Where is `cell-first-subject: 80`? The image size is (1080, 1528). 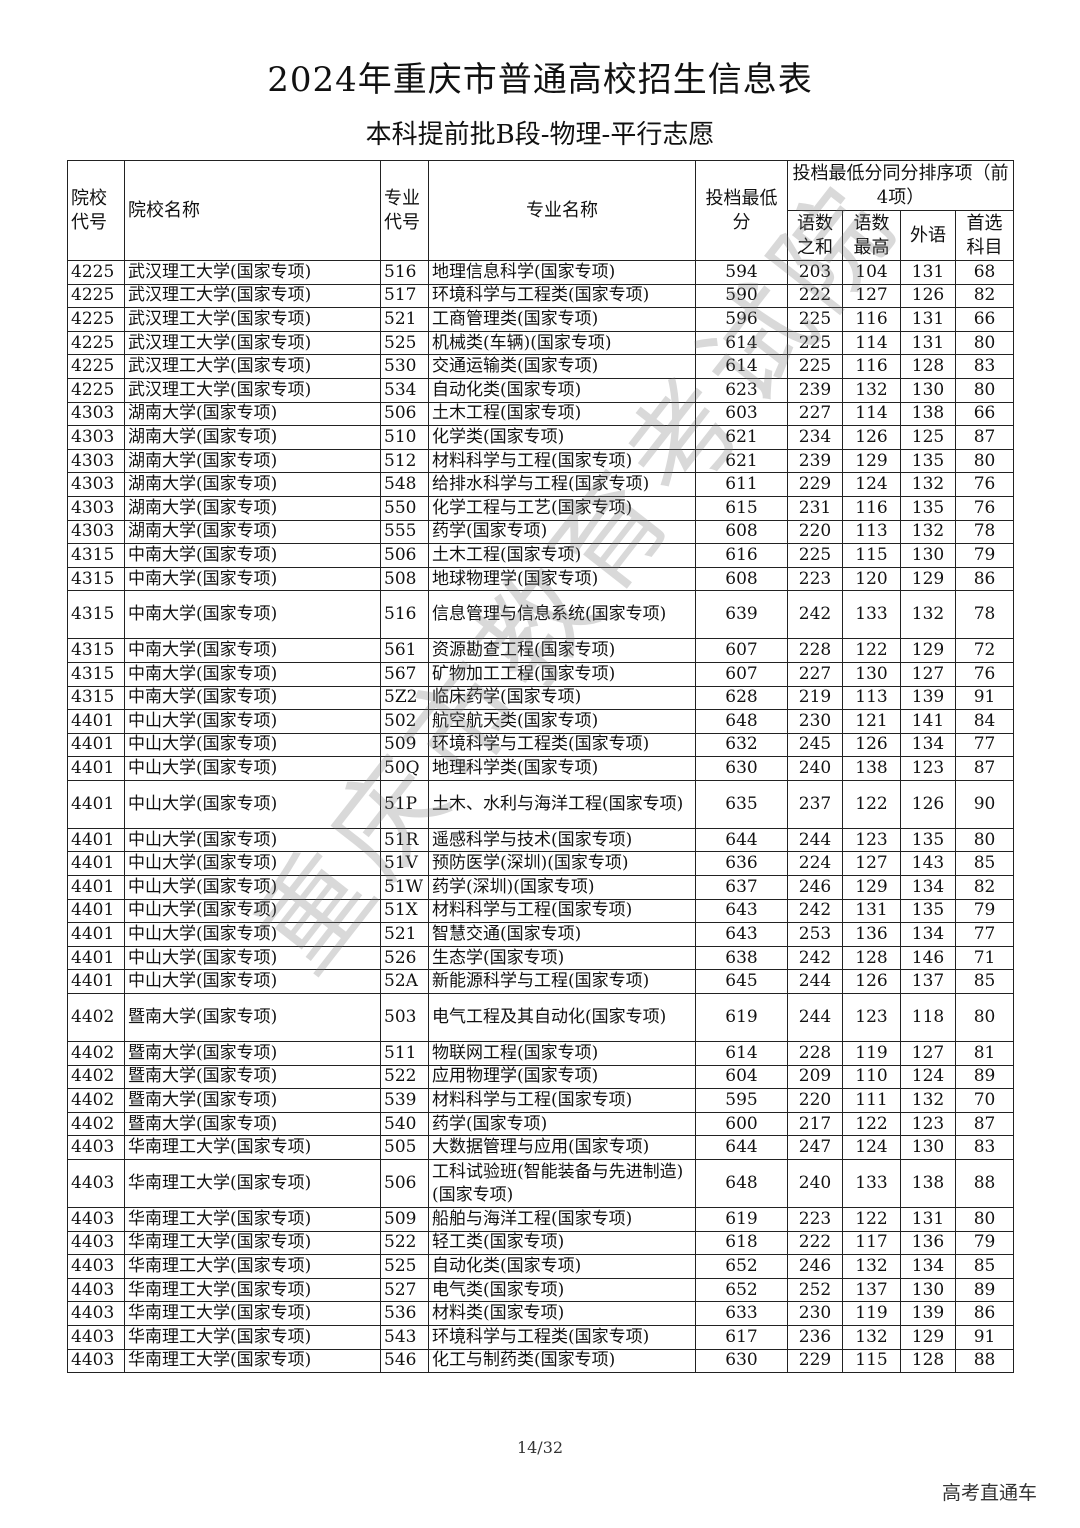 cell-first-subject: 80 is located at coordinates (984, 343).